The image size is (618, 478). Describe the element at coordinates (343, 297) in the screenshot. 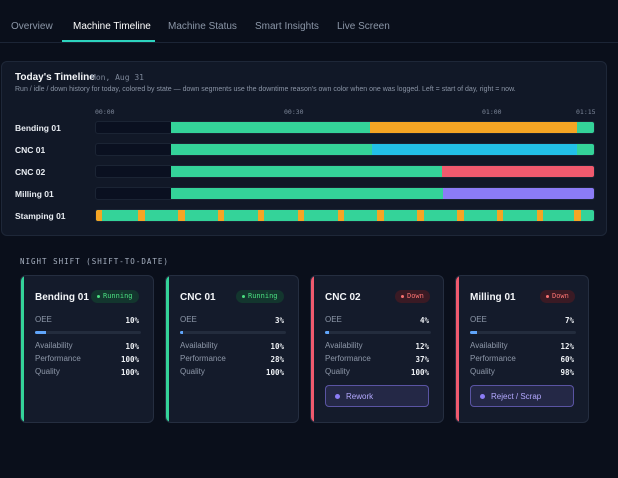

I see `machine-name: CNC 02` at that location.